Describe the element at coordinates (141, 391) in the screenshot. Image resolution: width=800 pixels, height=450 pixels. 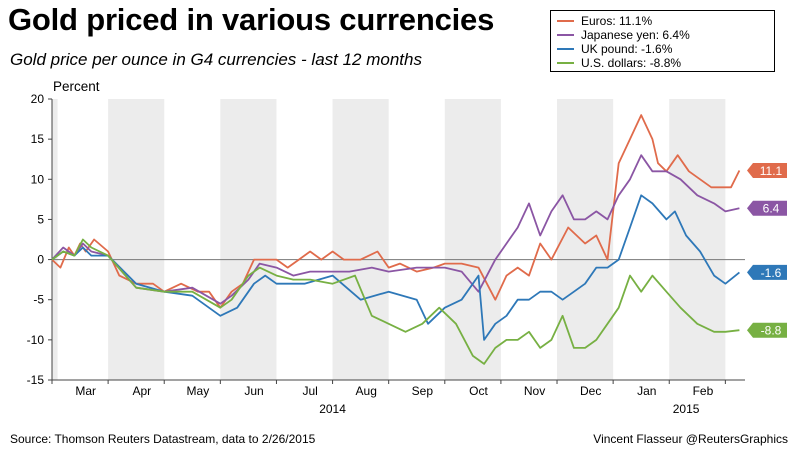
I see `x-tick-label: Apr` at that location.